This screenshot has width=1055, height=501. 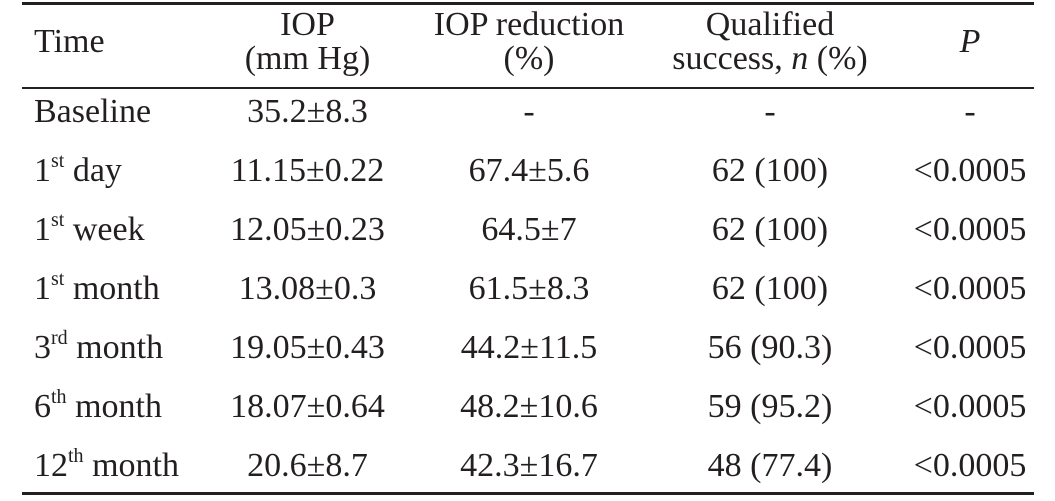 I want to click on header-success-line1: Qualified, so click(x=770, y=24).